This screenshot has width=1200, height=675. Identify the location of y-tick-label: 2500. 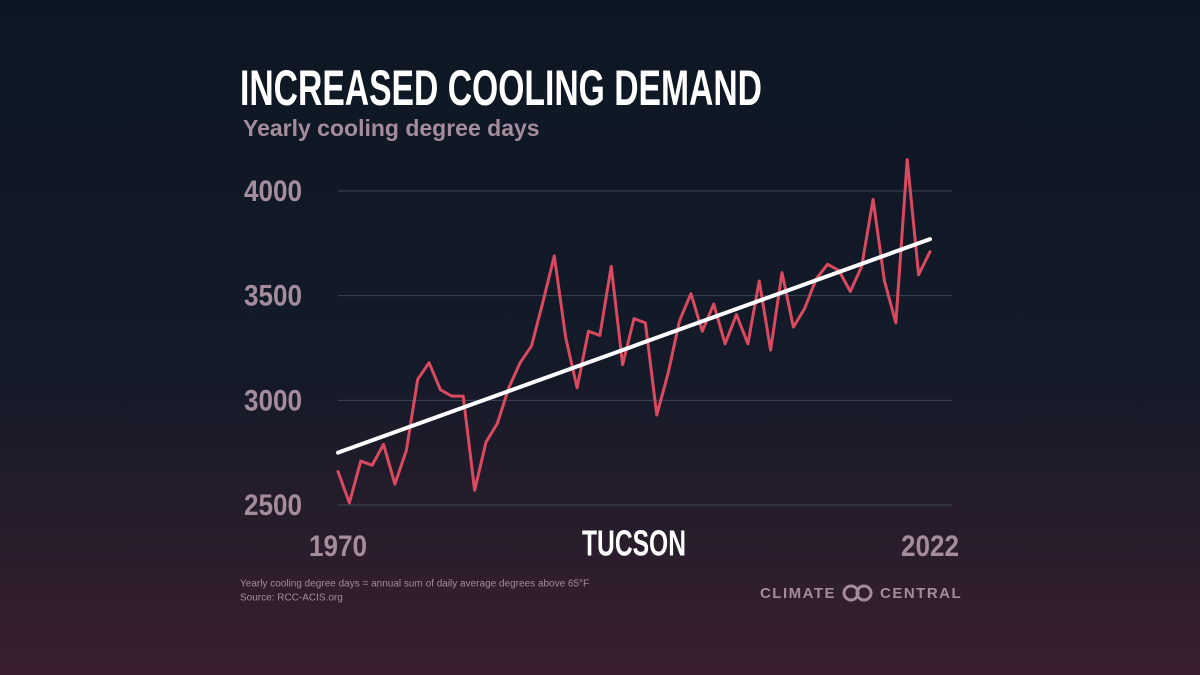
(273, 505).